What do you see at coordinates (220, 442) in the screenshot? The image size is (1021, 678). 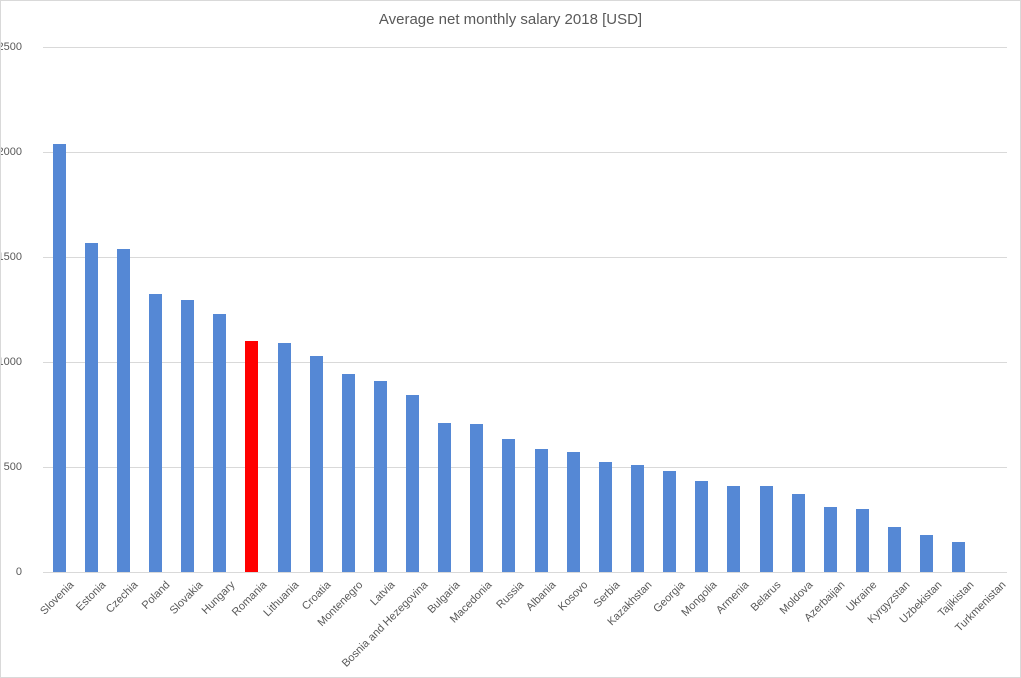 I see `bar-hungary` at bounding box center [220, 442].